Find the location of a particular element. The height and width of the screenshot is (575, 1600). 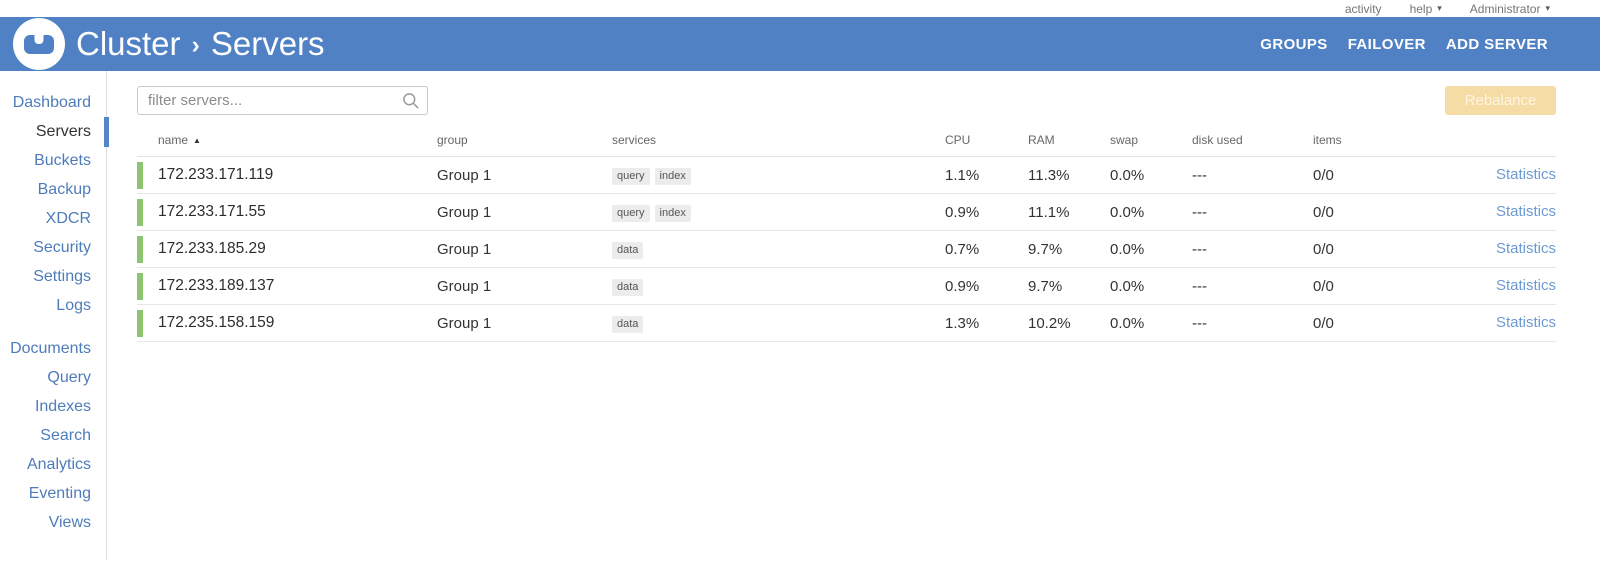

server-ram: 11.3% is located at coordinates (1049, 175).